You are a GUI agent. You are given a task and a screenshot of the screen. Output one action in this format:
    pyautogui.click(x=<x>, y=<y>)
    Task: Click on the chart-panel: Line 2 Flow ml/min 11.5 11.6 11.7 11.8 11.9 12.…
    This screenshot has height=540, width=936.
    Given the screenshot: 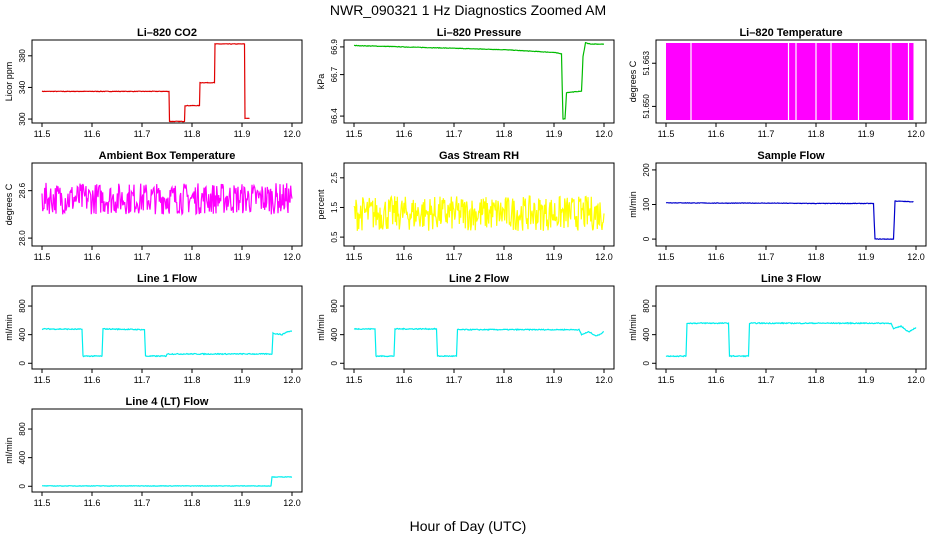 What is the action you would take?
    pyautogui.click(x=465, y=329)
    